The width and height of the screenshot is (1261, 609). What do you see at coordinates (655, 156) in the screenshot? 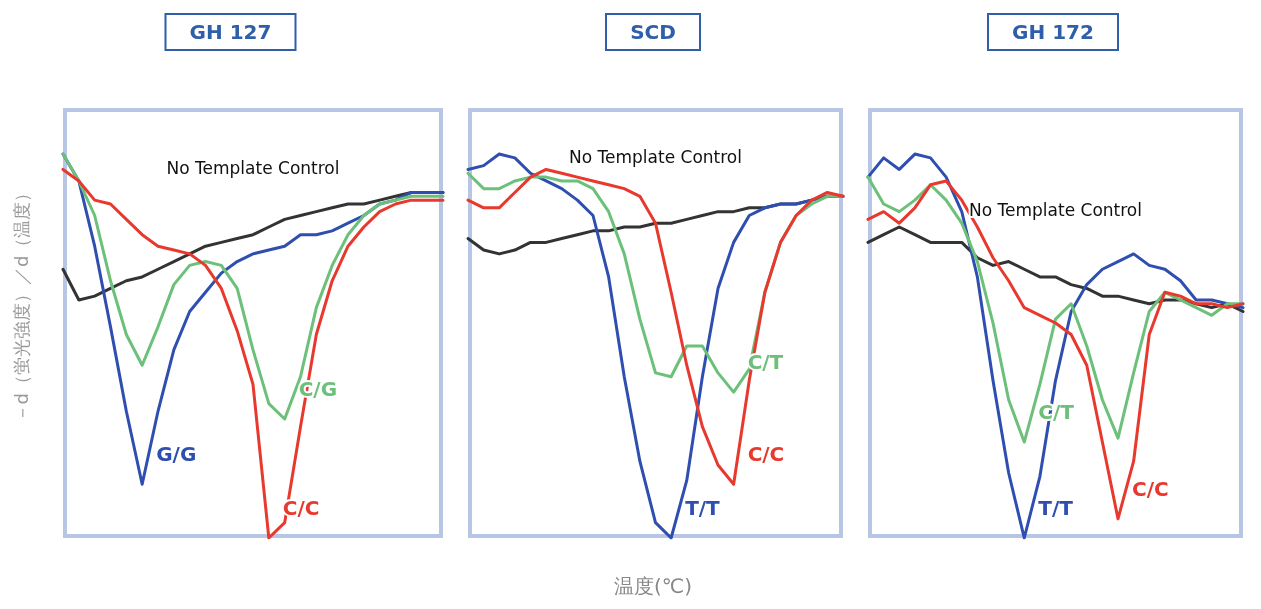
I see `text: No Template Control` at bounding box center [655, 156].